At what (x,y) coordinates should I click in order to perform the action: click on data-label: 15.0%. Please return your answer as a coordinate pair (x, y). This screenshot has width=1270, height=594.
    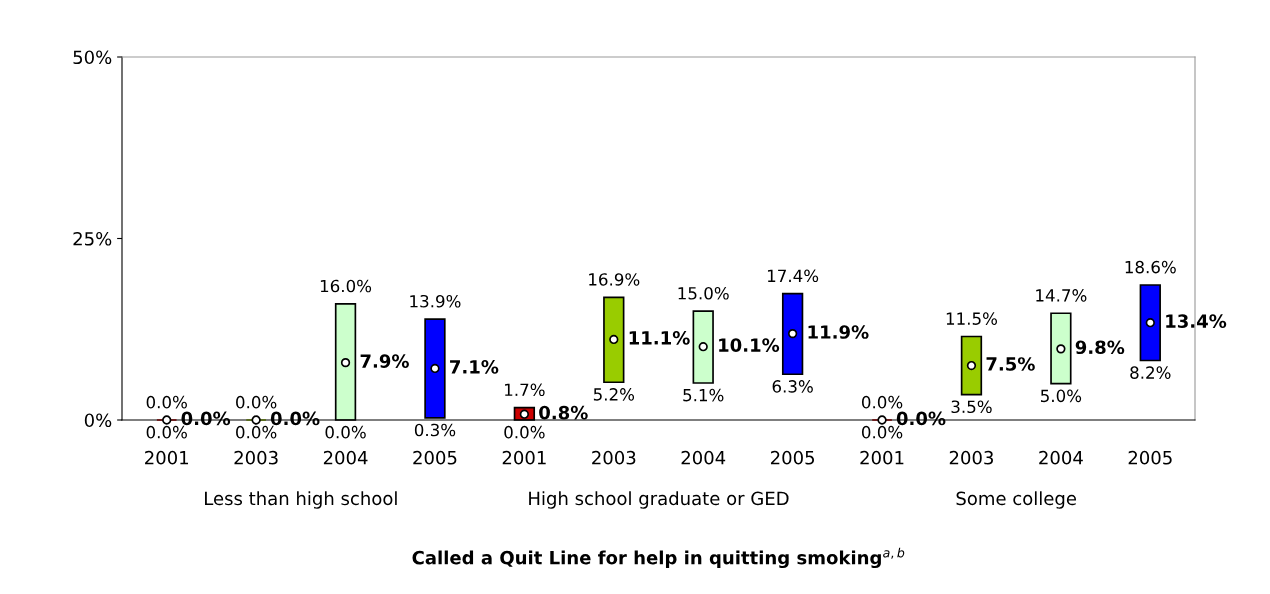
    Looking at the image, I should click on (703, 293).